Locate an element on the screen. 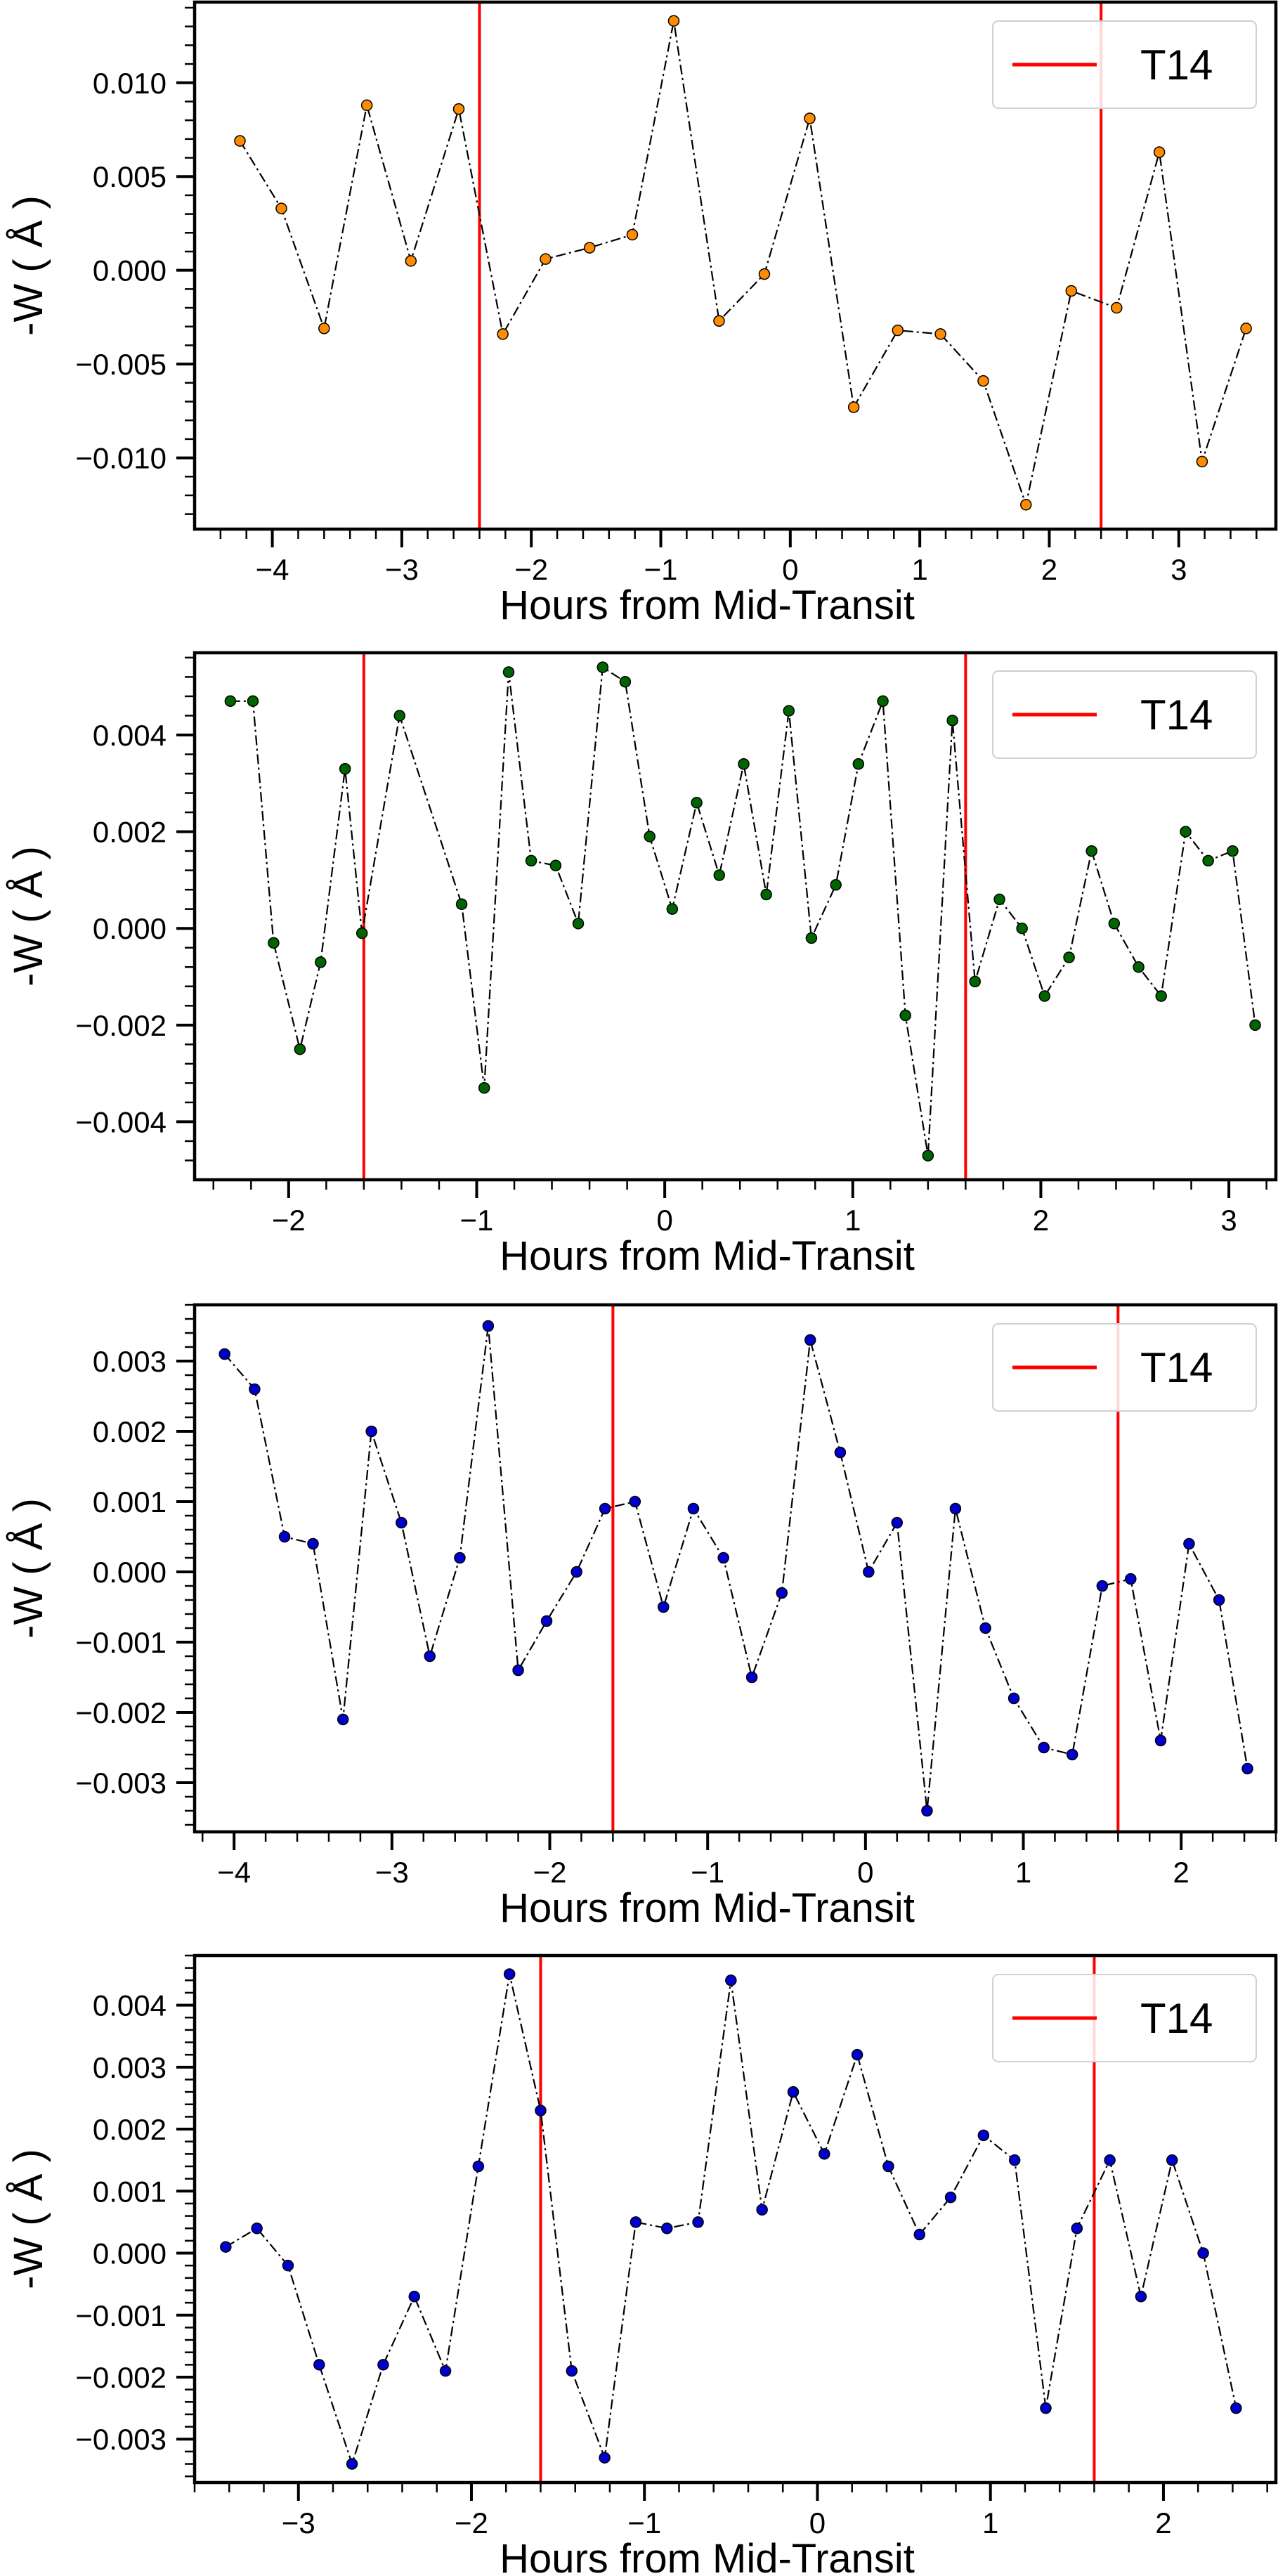 This screenshot has height=2576, width=1278. y-tick-label: 0.002 is located at coordinates (130, 1431).